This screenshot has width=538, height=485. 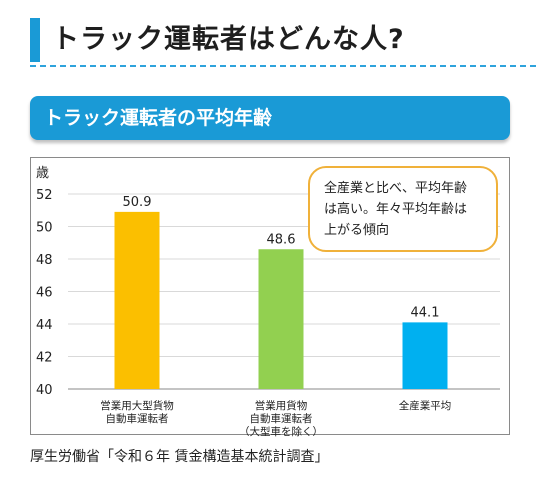 What do you see at coordinates (42, 173) in the screenshot?
I see `y-axis-unit-label: 歳` at bounding box center [42, 173].